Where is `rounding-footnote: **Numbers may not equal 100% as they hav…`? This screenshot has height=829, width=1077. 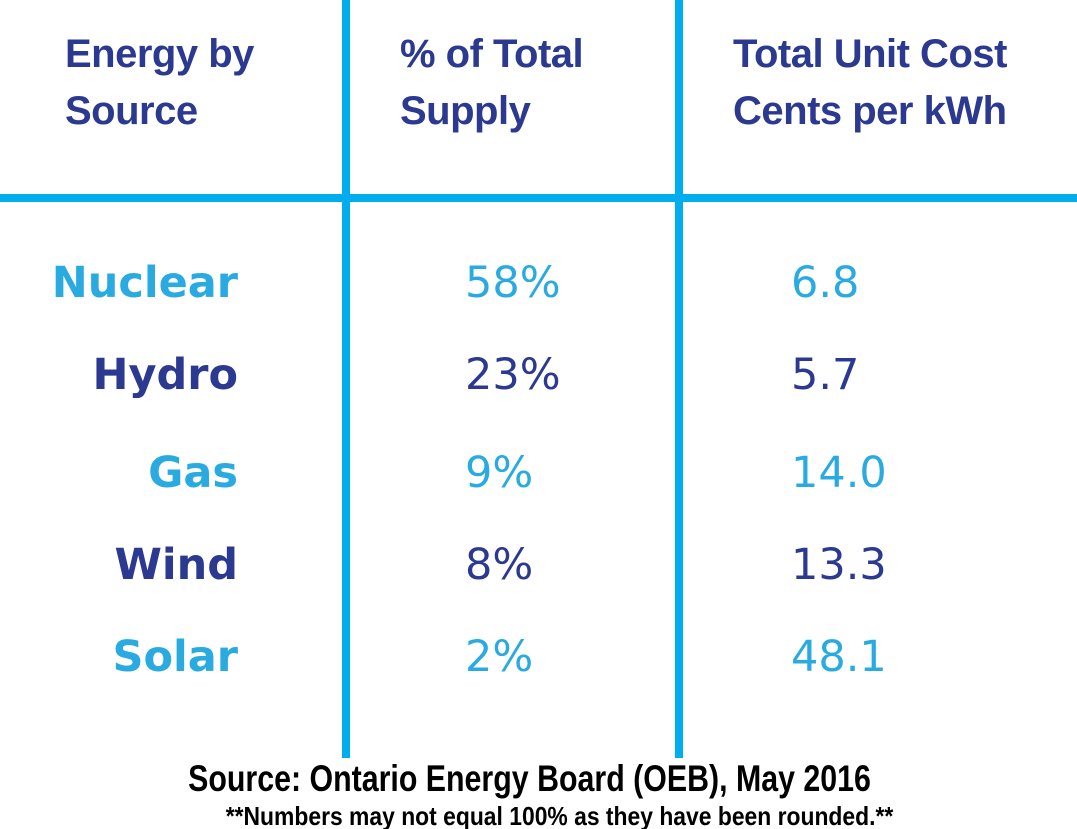
rounding-footnote: **Numbers may not equal 100% as they hav… is located at coordinates (559, 815).